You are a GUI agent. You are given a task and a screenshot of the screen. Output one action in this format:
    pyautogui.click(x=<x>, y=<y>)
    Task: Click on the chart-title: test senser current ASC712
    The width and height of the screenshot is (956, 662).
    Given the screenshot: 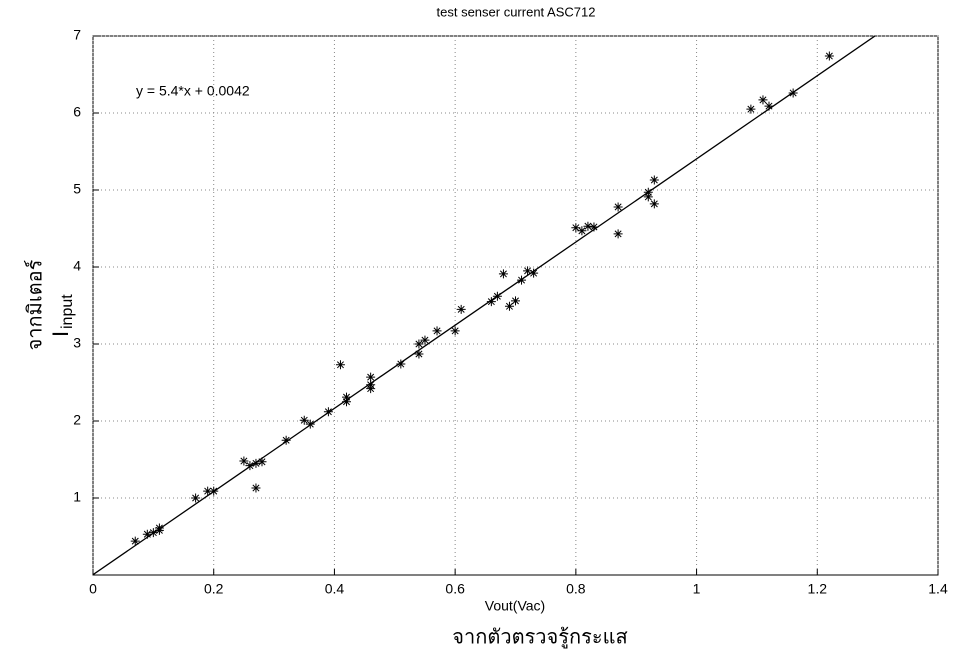 What is the action you would take?
    pyautogui.click(x=516, y=11)
    